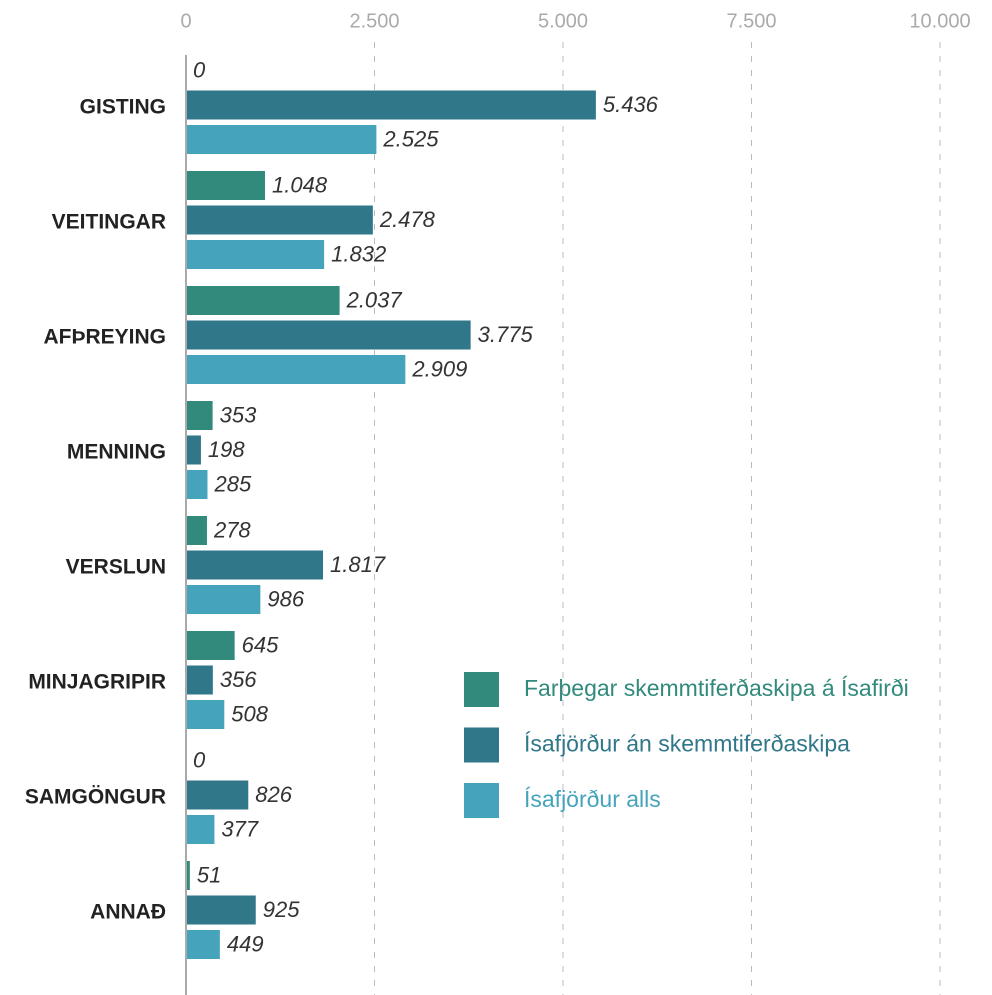  What do you see at coordinates (374, 299) in the screenshot?
I see `value-label: 2.037` at bounding box center [374, 299].